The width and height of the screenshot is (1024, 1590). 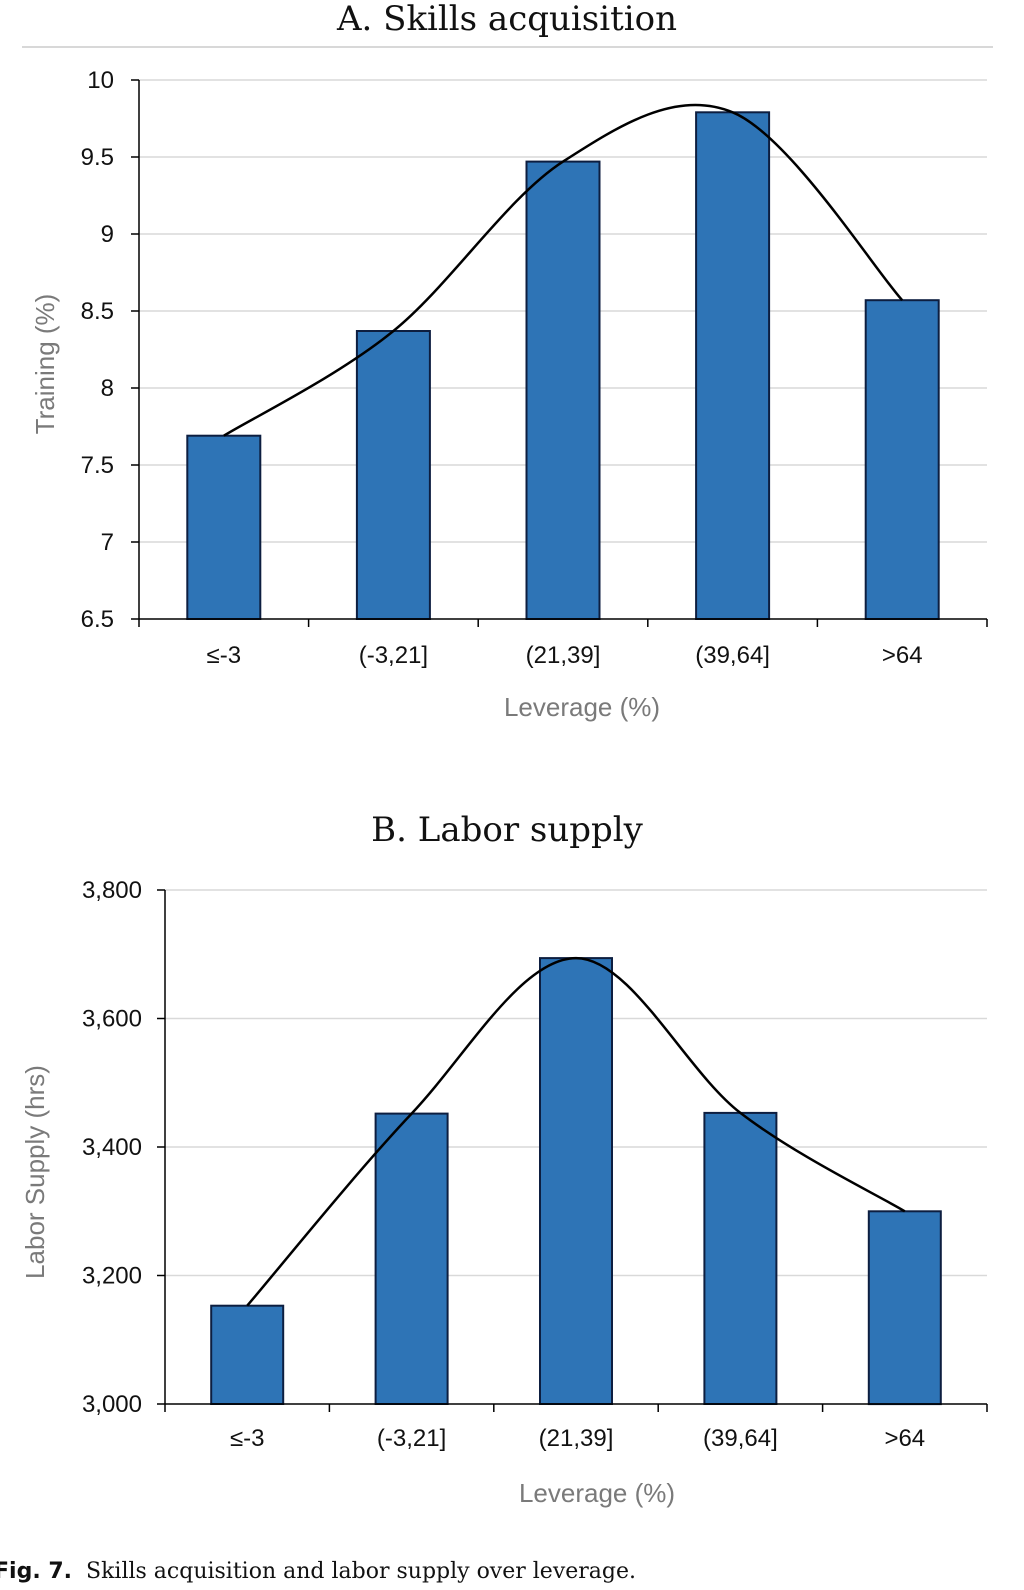 What do you see at coordinates (506, 19) in the screenshot?
I see `panel-a-title: A. Skills acquisition` at bounding box center [506, 19].